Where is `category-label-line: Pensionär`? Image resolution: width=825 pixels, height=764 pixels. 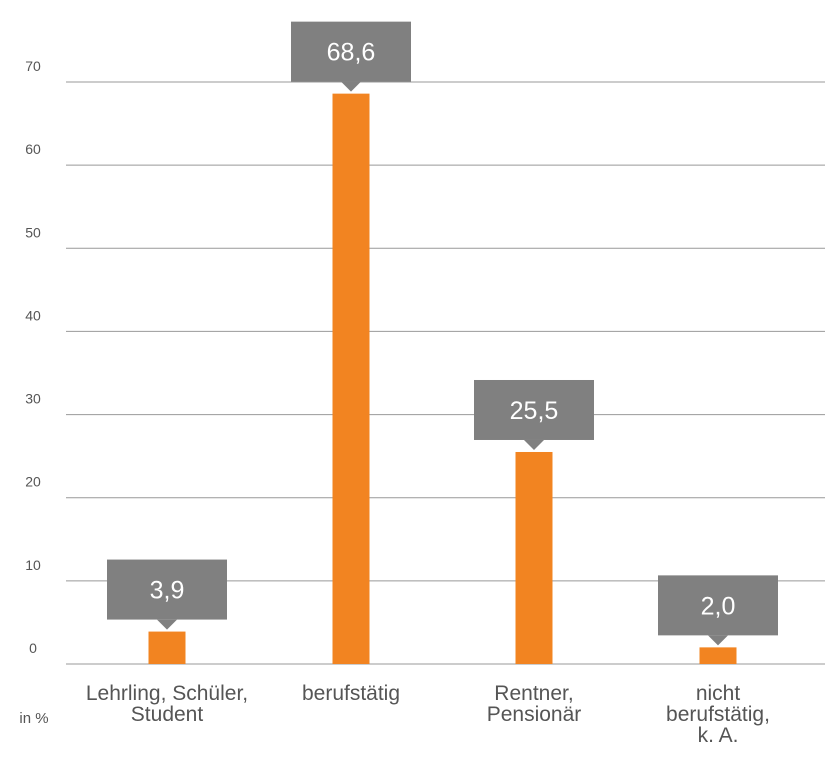
category-label-line: Pensionär is located at coordinates (534, 714).